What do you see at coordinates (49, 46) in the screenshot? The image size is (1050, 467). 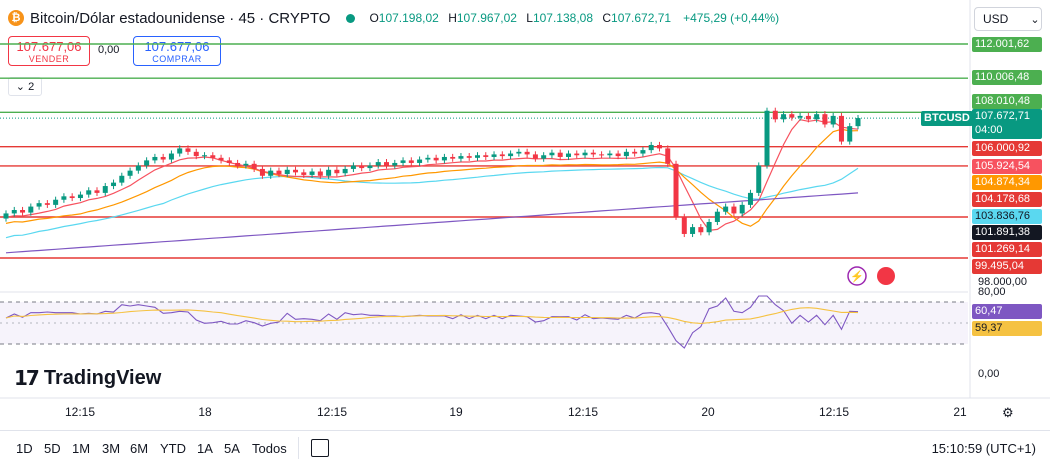 I see `sell-price: 107.677,06` at bounding box center [49, 46].